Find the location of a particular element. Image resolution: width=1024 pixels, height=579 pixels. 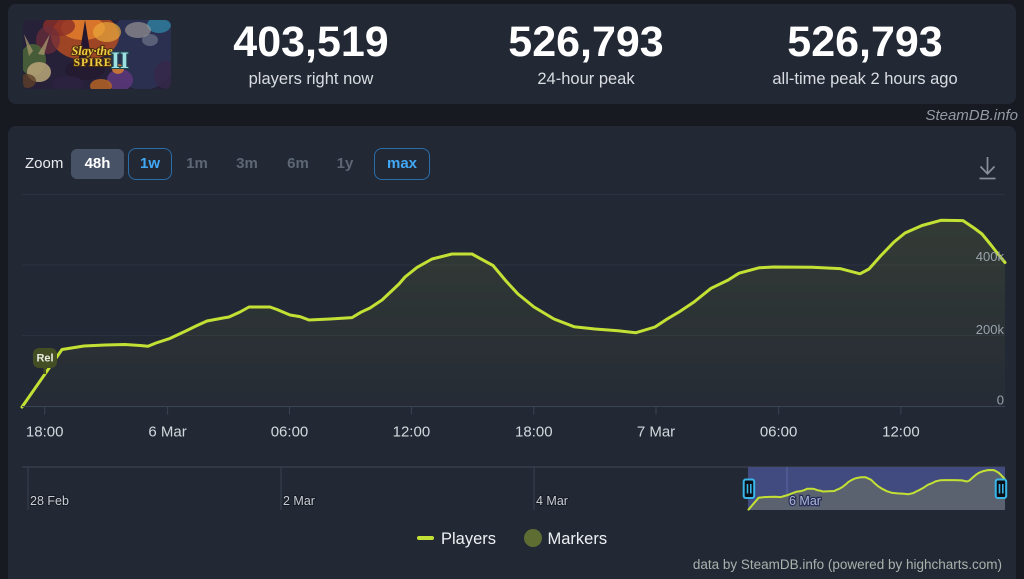

svg-text: 400k is located at coordinates (990, 256).